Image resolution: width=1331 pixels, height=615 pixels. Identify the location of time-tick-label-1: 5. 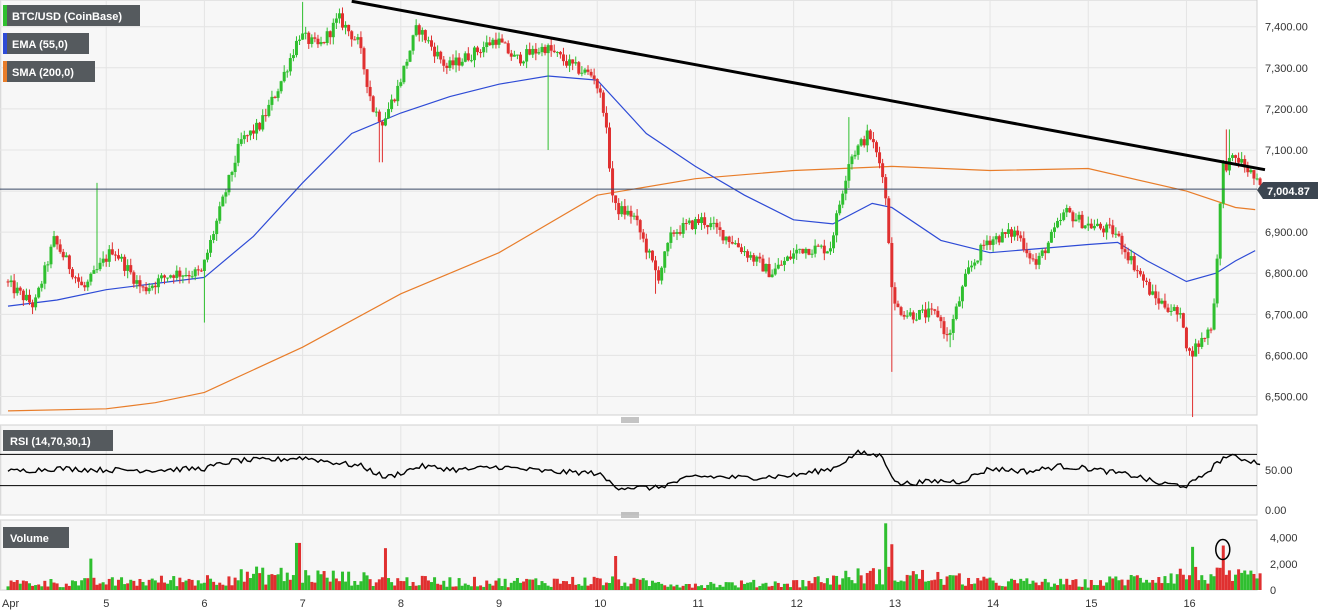
(106, 604).